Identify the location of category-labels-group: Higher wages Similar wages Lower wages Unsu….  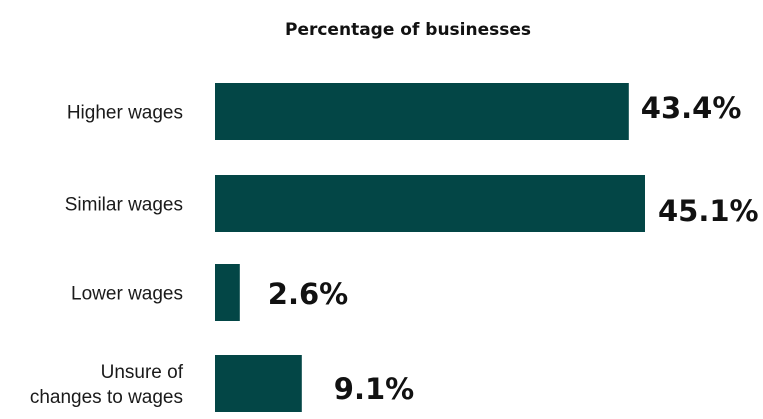
(107, 256).